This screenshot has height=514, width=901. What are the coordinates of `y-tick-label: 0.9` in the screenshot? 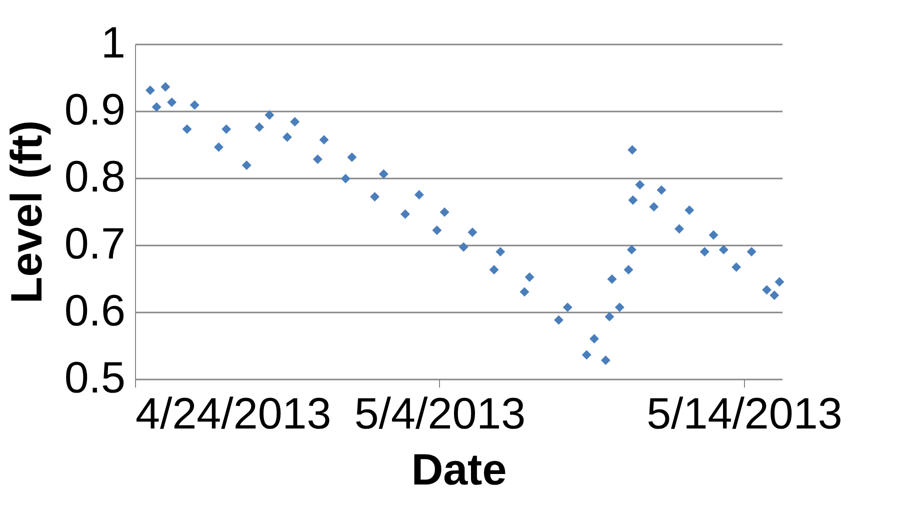 It's located at (95, 110).